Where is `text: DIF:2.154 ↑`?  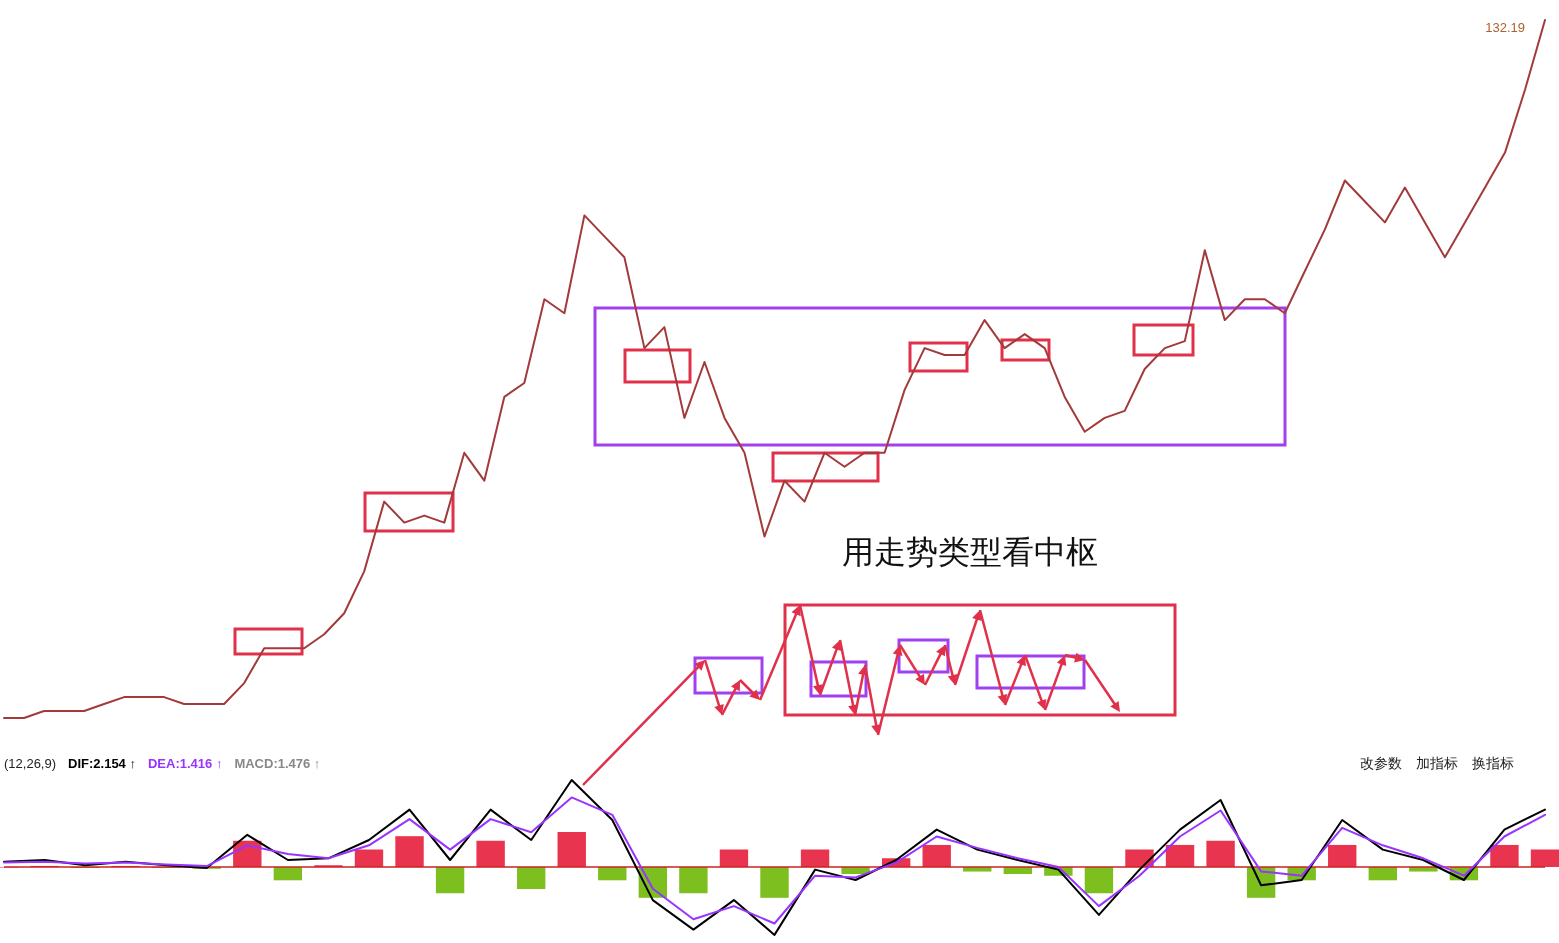
text: DIF:2.154 ↑ is located at coordinates (102, 763).